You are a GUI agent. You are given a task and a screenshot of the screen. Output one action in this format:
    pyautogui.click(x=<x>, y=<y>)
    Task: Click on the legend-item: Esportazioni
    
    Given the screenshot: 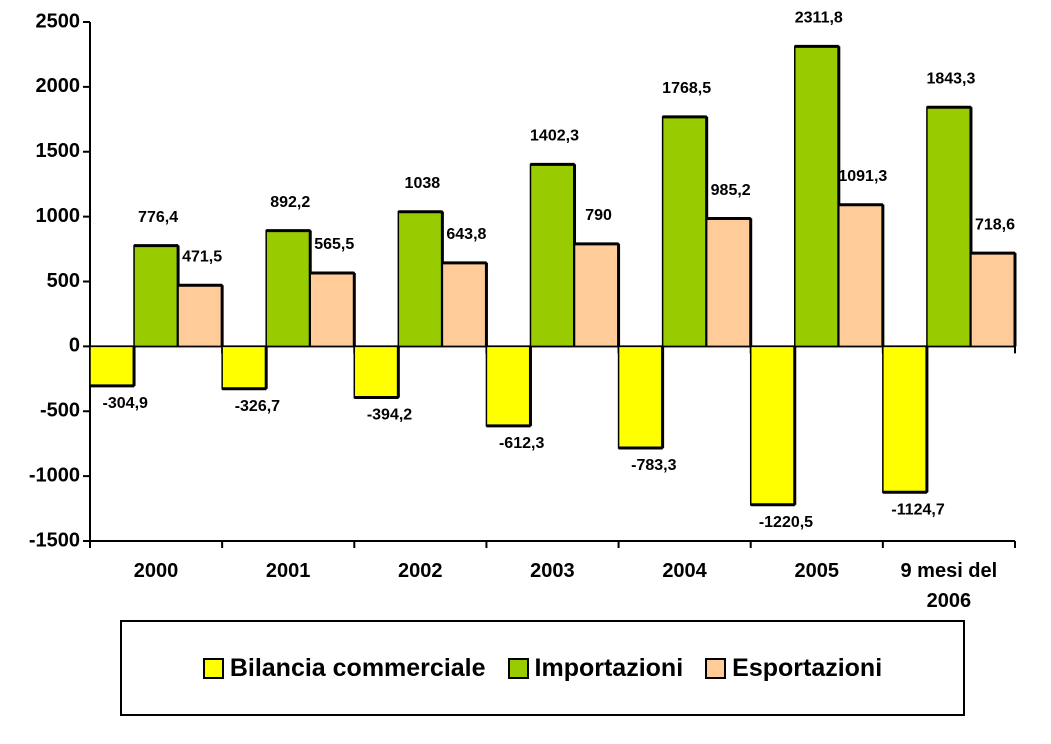 What is the action you would take?
    pyautogui.click(x=793, y=668)
    